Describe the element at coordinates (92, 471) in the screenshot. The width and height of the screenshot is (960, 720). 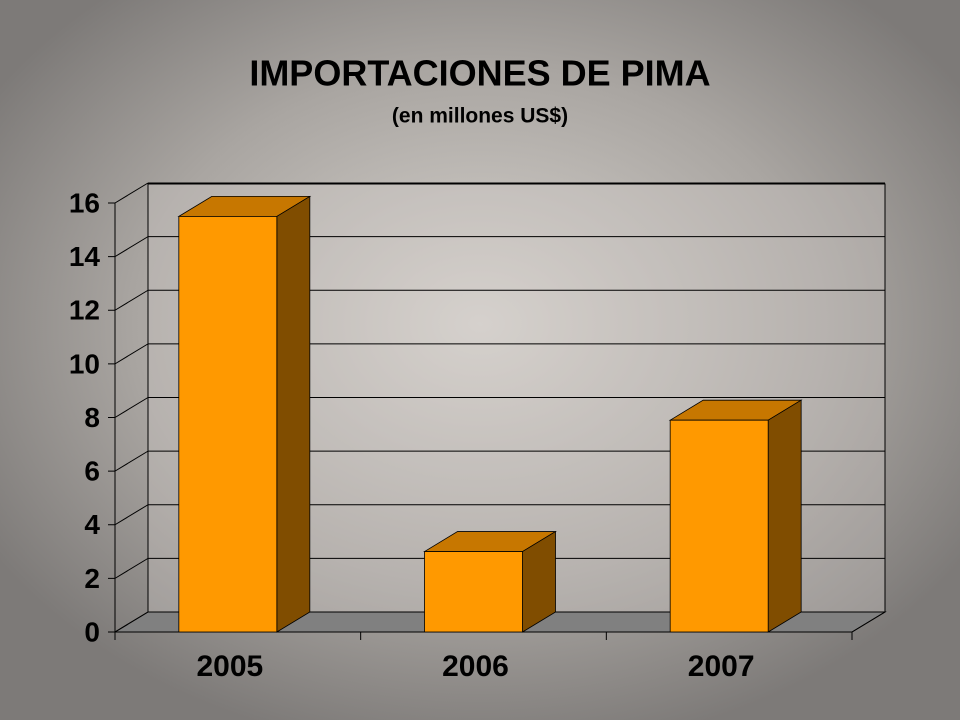
I see `y-tick-label: 6` at that location.